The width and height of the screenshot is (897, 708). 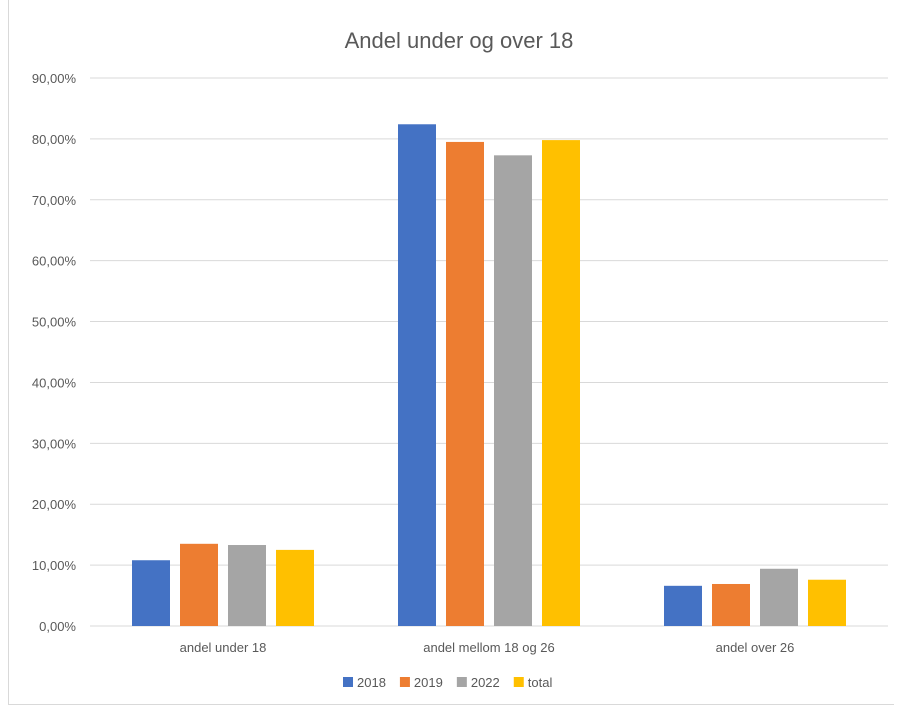 What do you see at coordinates (54, 200) in the screenshot?
I see `y-tick-label: 70,00%` at bounding box center [54, 200].